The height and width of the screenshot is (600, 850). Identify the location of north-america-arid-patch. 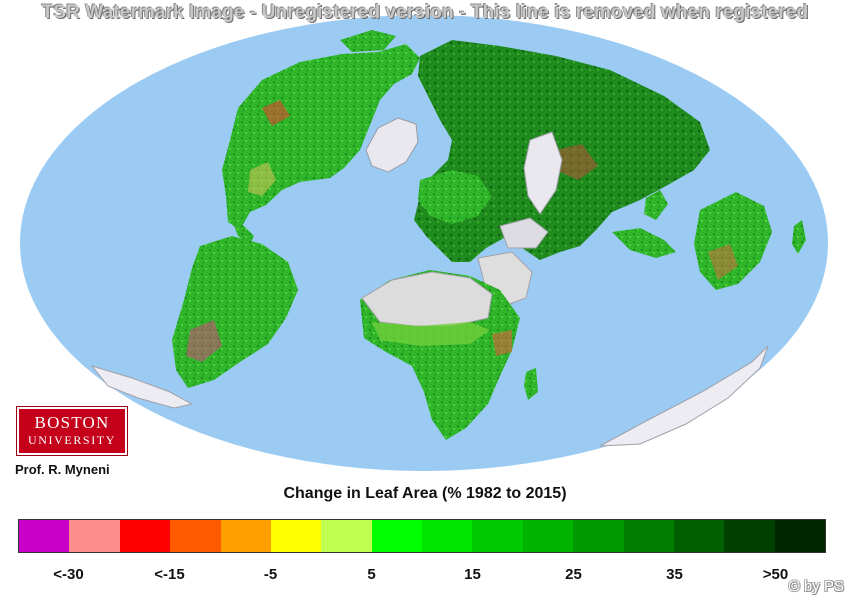
(262, 179).